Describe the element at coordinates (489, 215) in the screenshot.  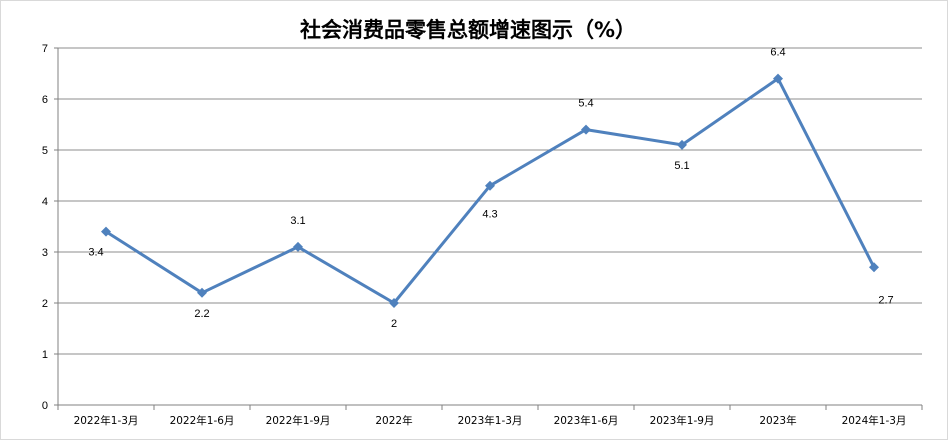
I see `data-label: 4.3` at that location.